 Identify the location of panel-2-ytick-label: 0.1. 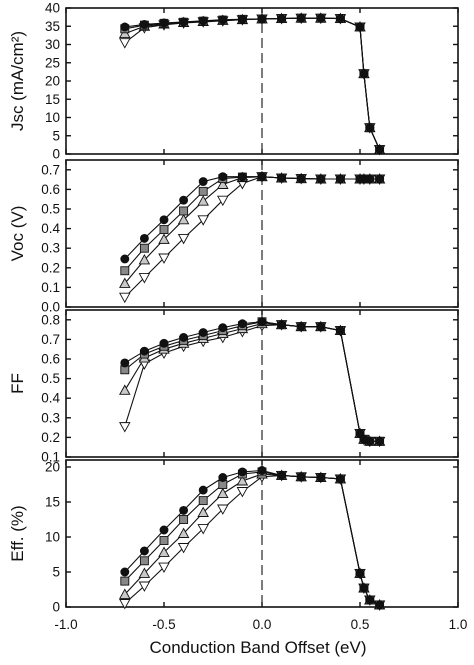
(50, 287).